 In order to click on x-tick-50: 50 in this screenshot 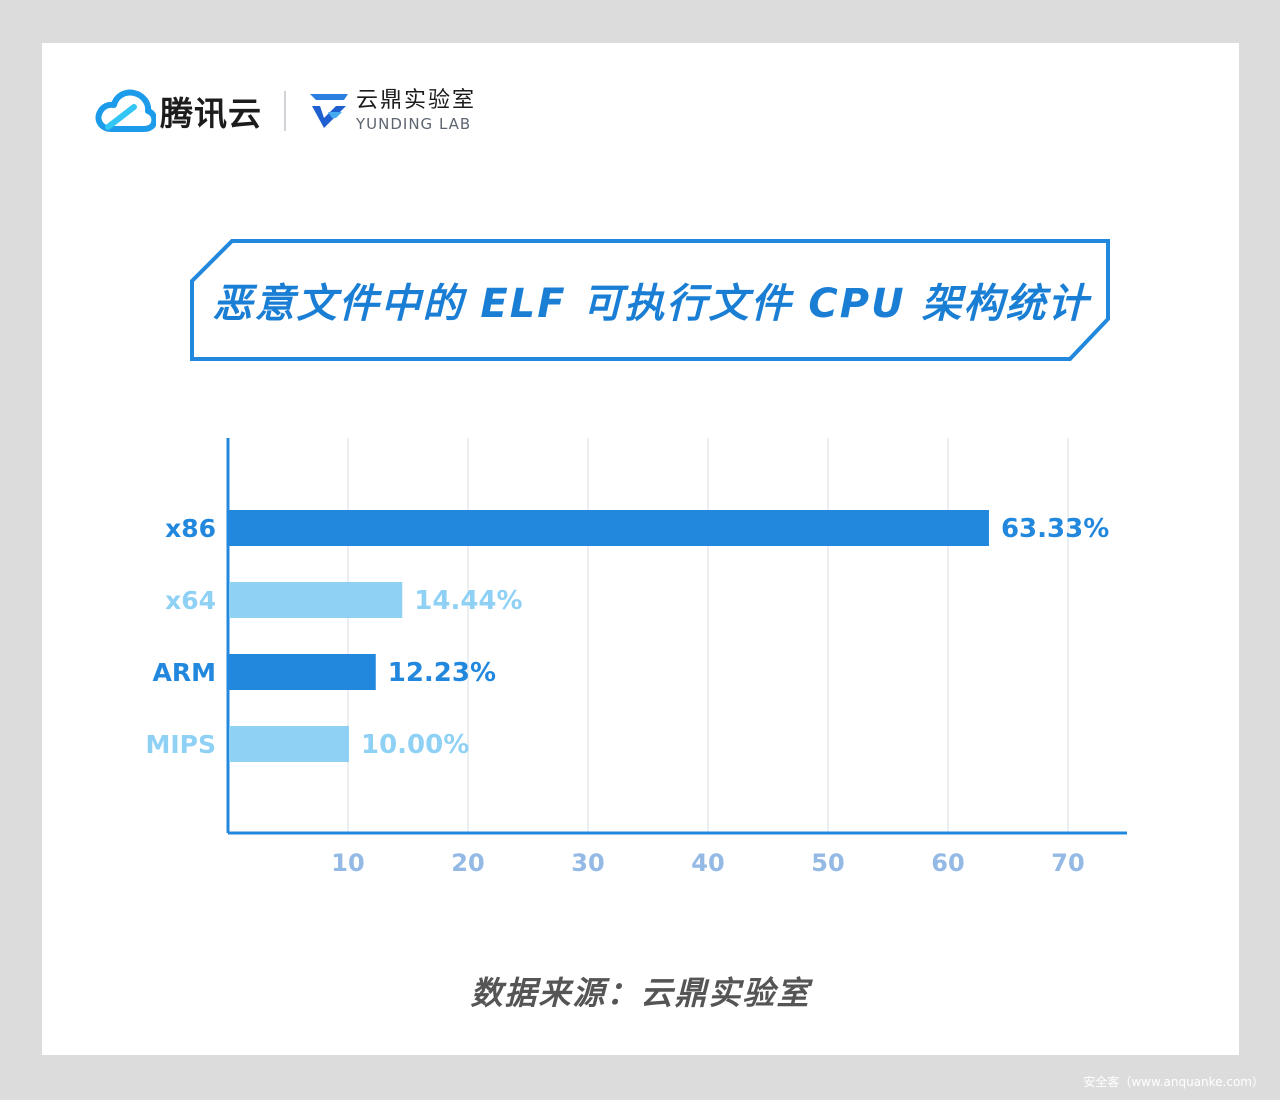, I will do `click(827, 863)`.